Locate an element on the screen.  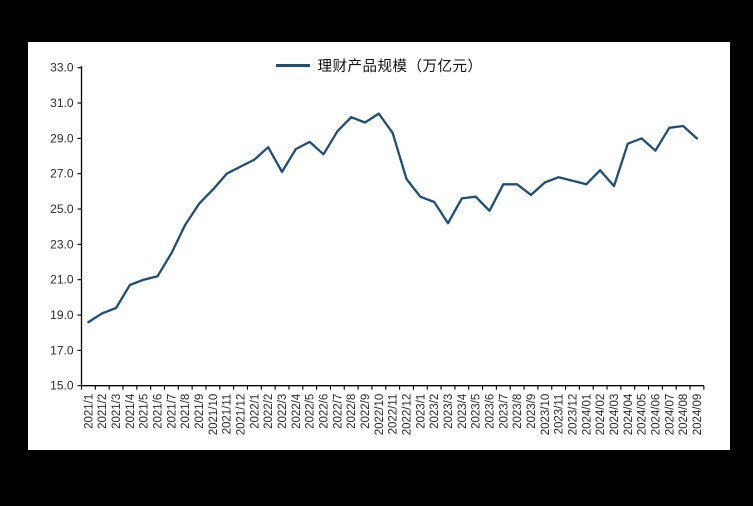
x-axis-tick-label: 2023/4 is located at coordinates (463, 411).